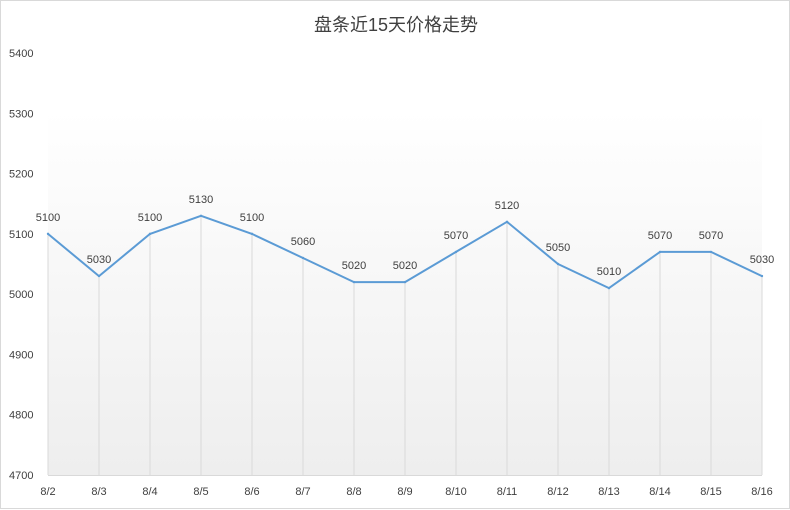 This screenshot has height=510, width=790. What do you see at coordinates (557, 492) in the screenshot?
I see `x-tick-label: 8/12` at bounding box center [557, 492].